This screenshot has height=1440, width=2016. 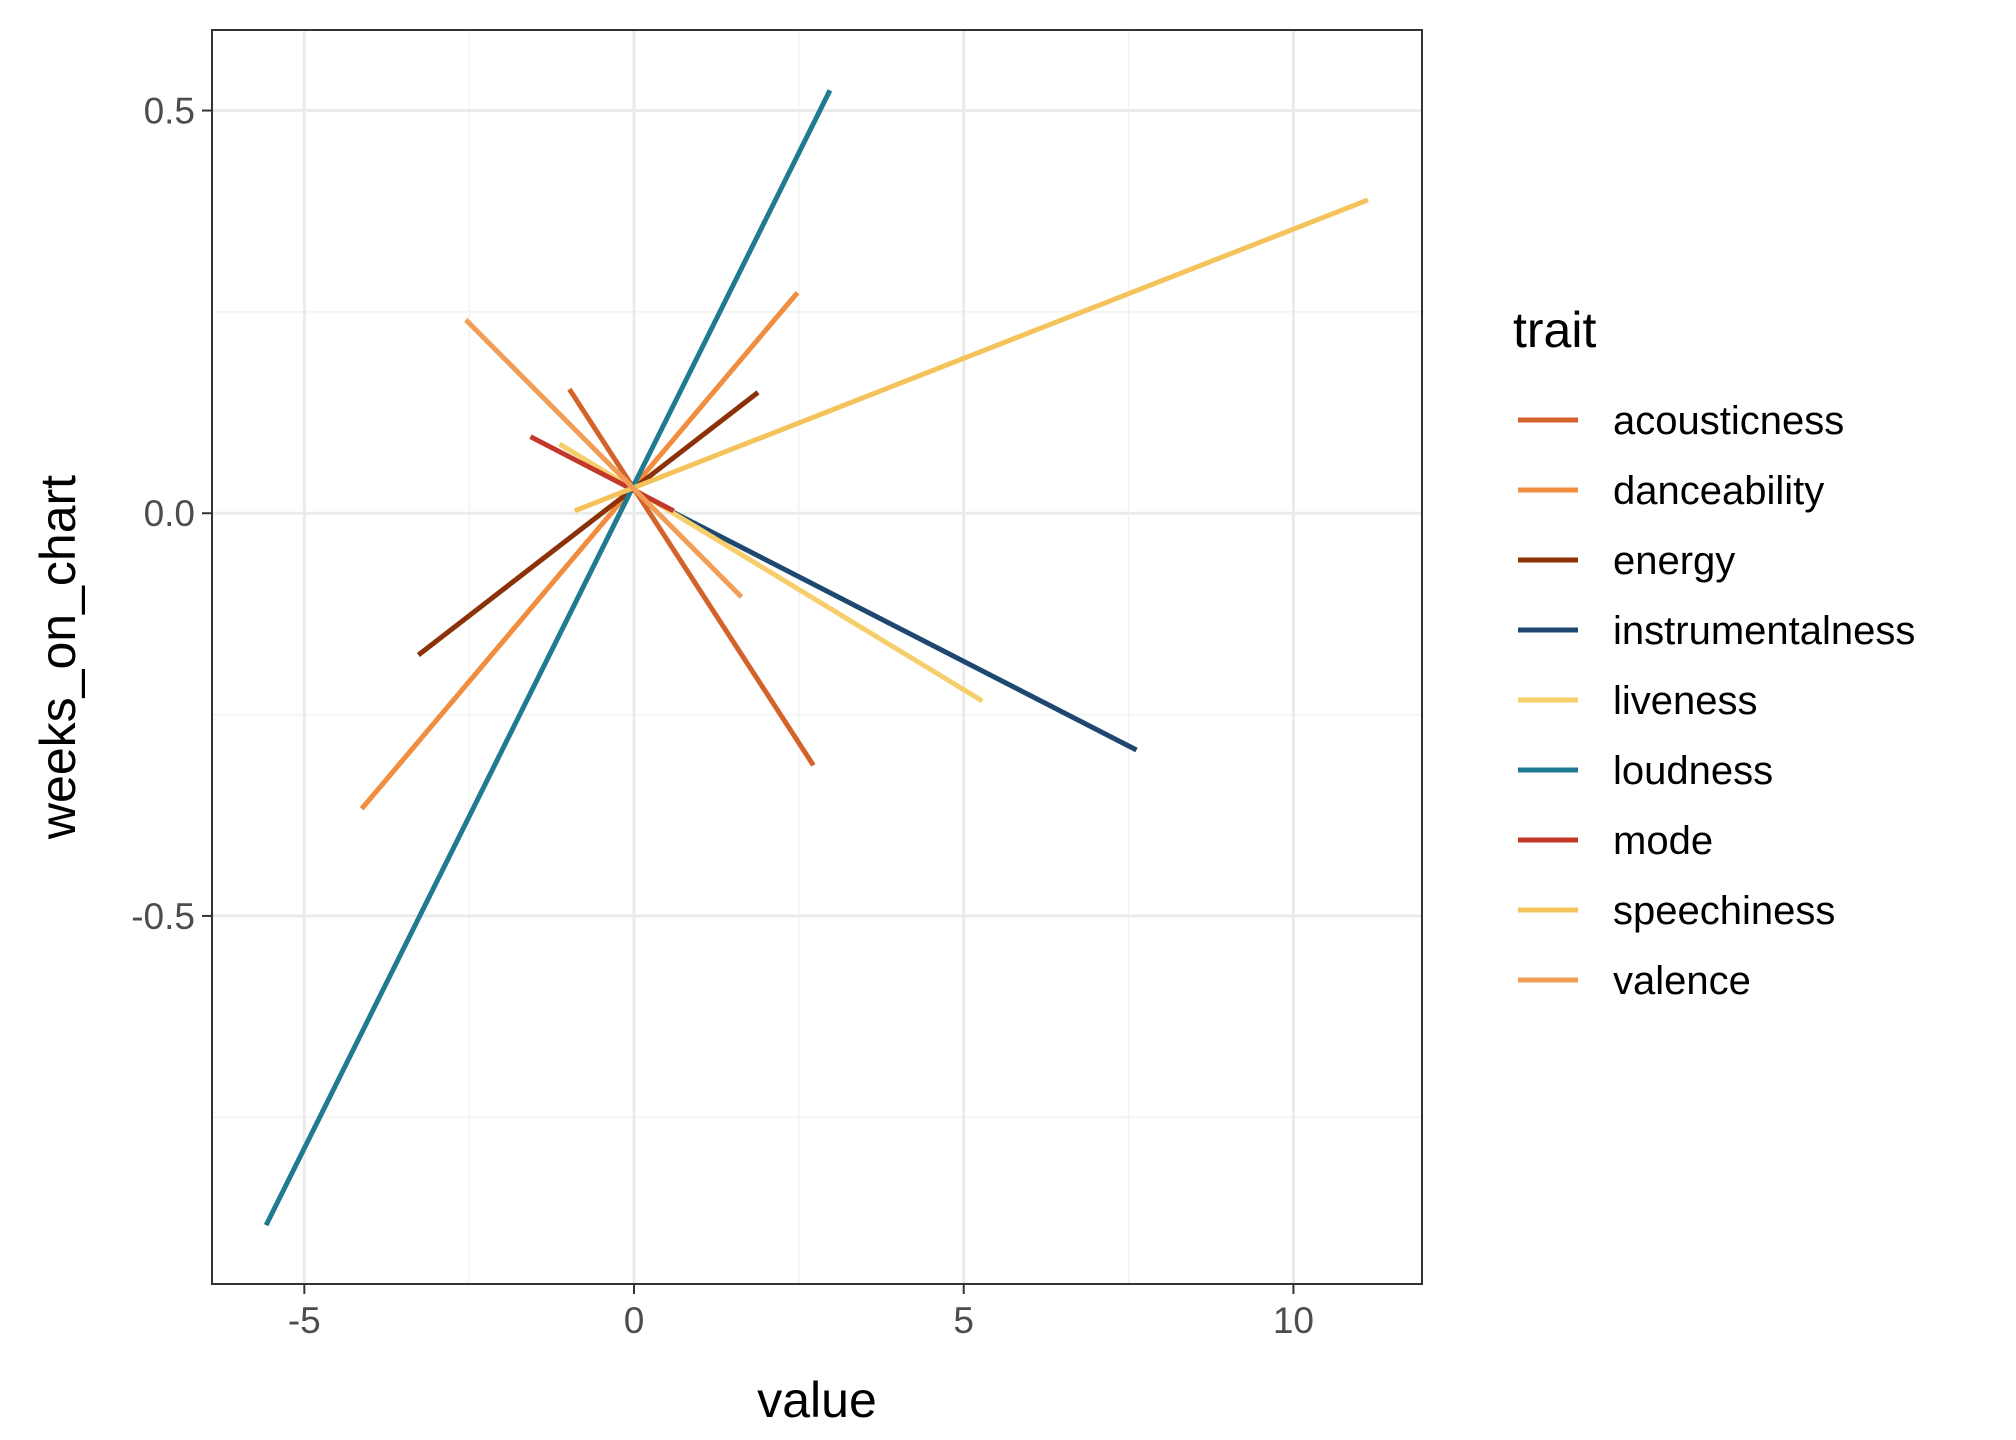 What do you see at coordinates (963, 1320) in the screenshot?
I see `x-tick-label: 5` at bounding box center [963, 1320].